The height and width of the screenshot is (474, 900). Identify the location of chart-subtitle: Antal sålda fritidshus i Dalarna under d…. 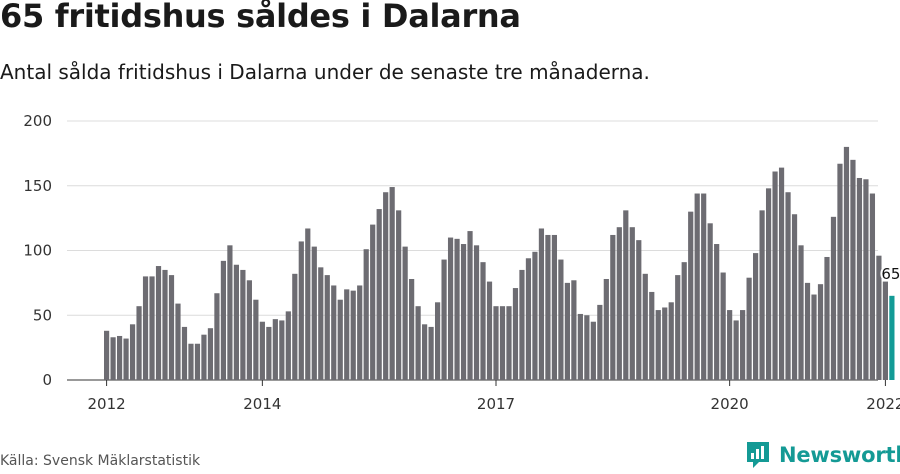
(325, 72).